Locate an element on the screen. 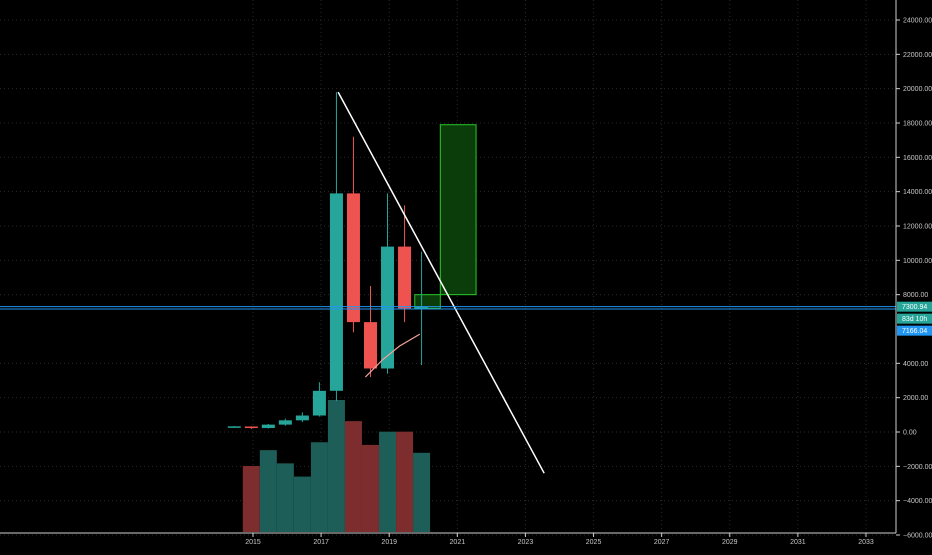 The width and height of the screenshot is (932, 555). price-badges: 7300.94 83d 10h 7166.04 is located at coordinates (914, 318).